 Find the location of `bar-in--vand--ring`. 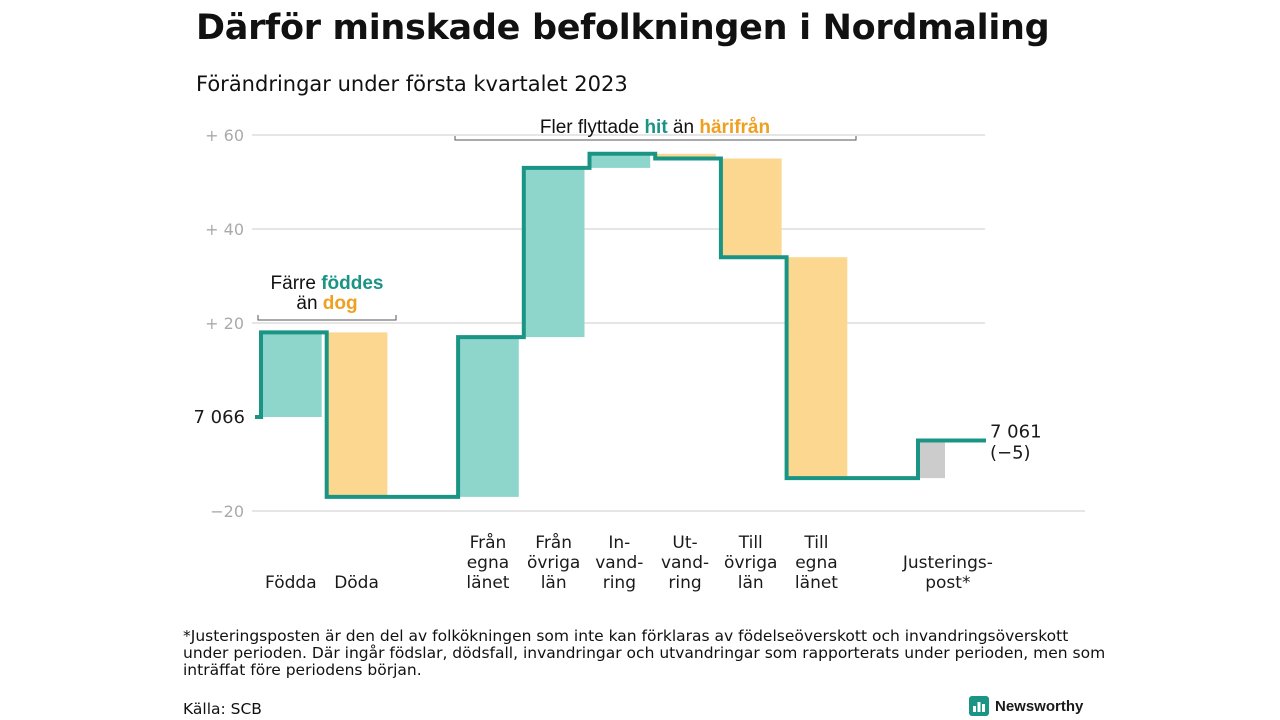

bar-in--vand--ring is located at coordinates (619, 160).